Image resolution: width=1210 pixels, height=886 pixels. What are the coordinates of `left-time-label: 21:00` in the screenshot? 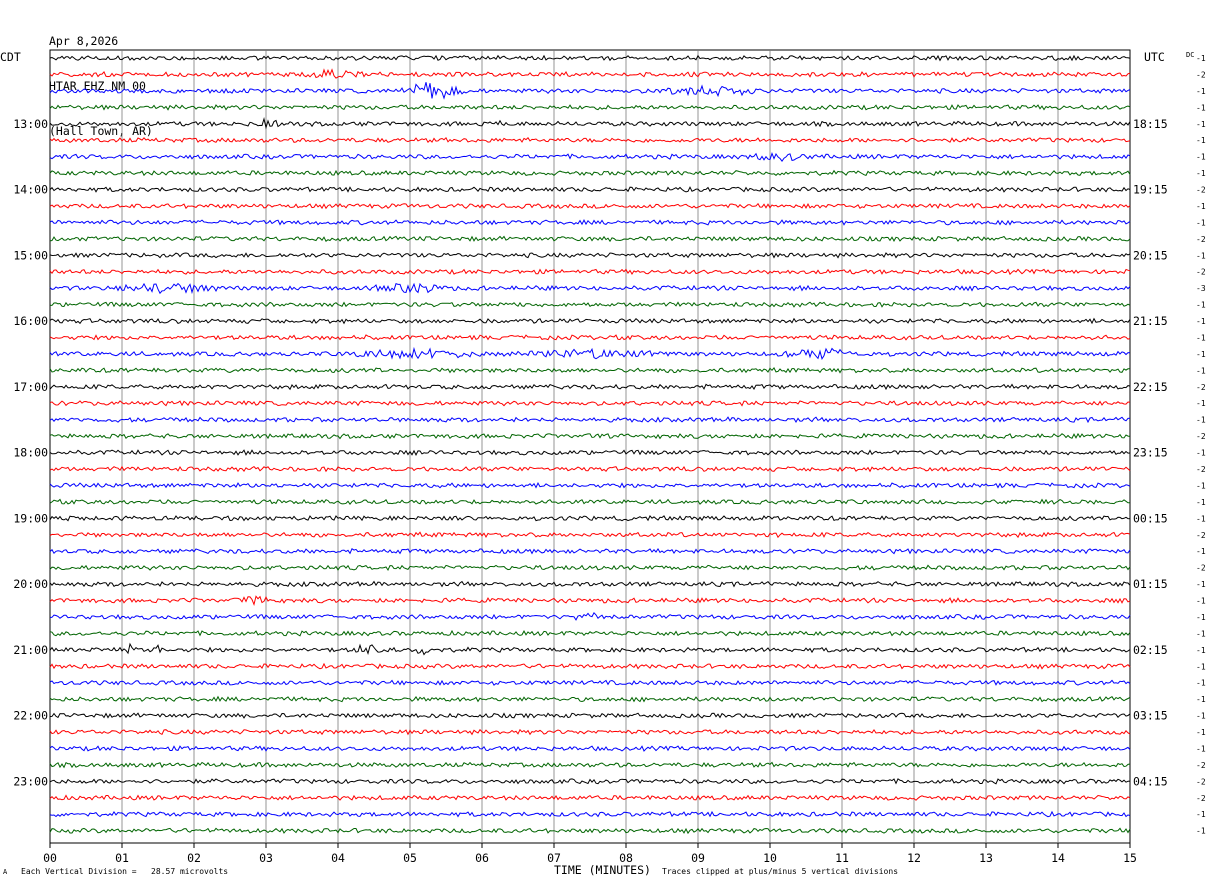 It's located at (30, 650).